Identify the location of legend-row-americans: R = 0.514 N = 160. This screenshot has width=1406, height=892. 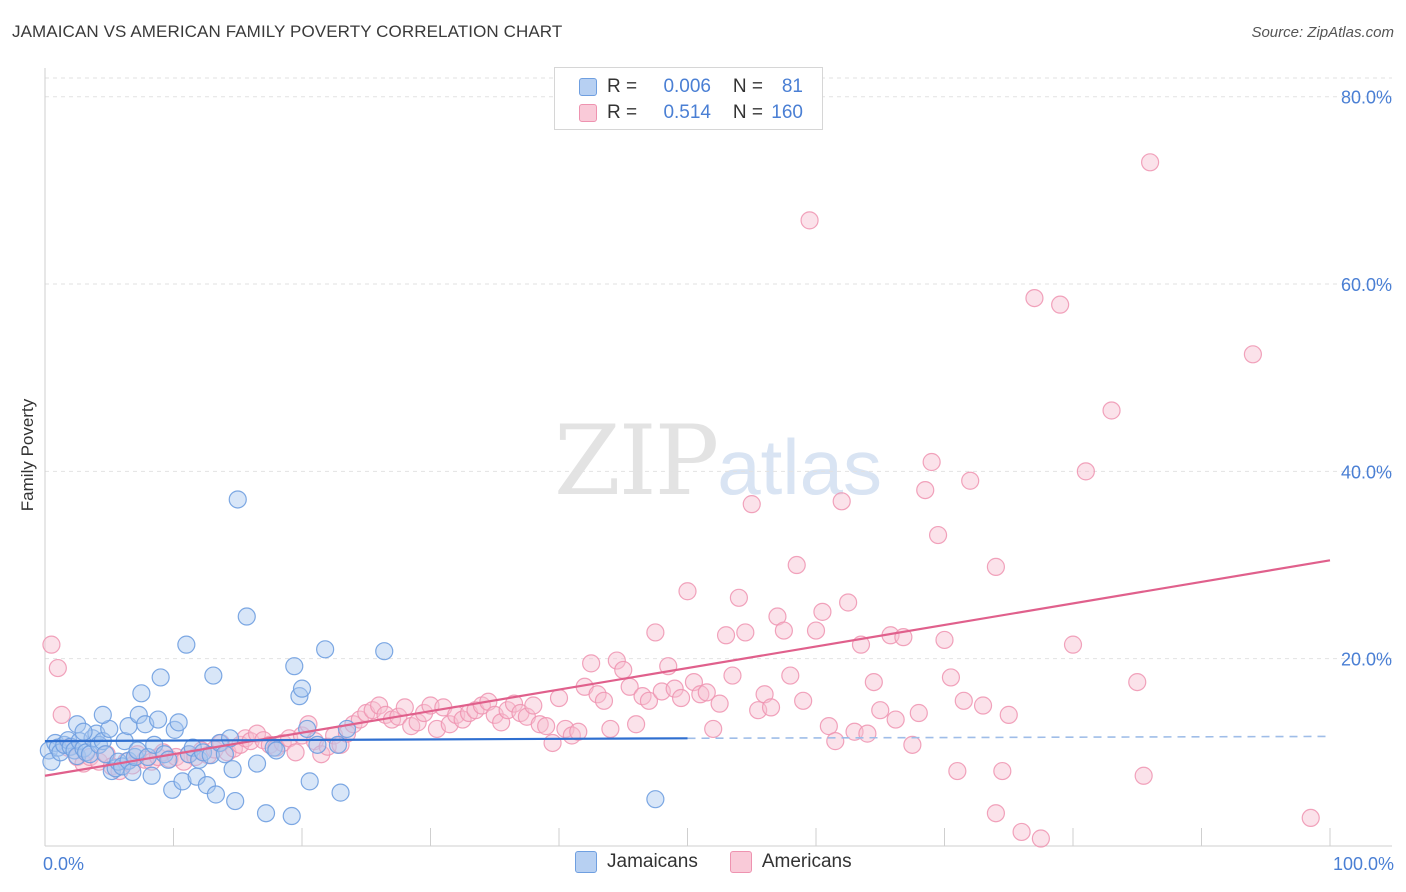
(691, 113).